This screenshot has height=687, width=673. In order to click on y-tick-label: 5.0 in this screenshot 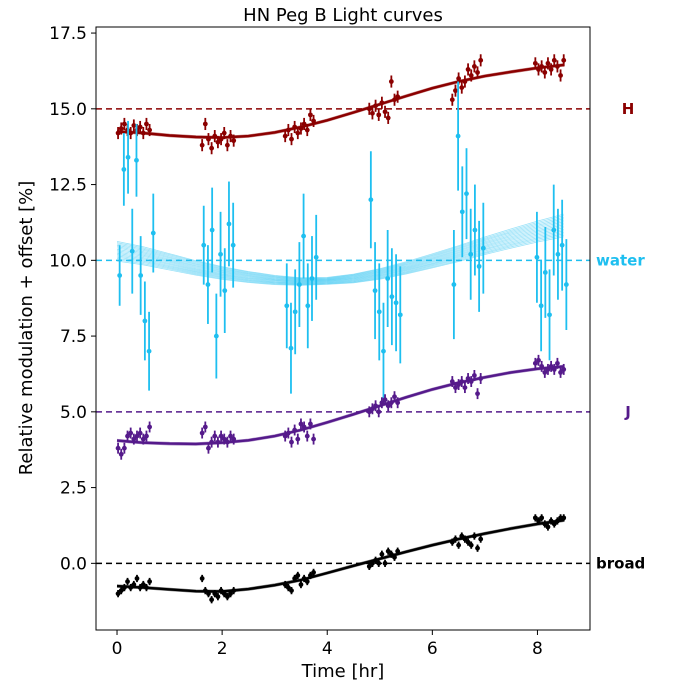, I will do `click(73, 413)`.